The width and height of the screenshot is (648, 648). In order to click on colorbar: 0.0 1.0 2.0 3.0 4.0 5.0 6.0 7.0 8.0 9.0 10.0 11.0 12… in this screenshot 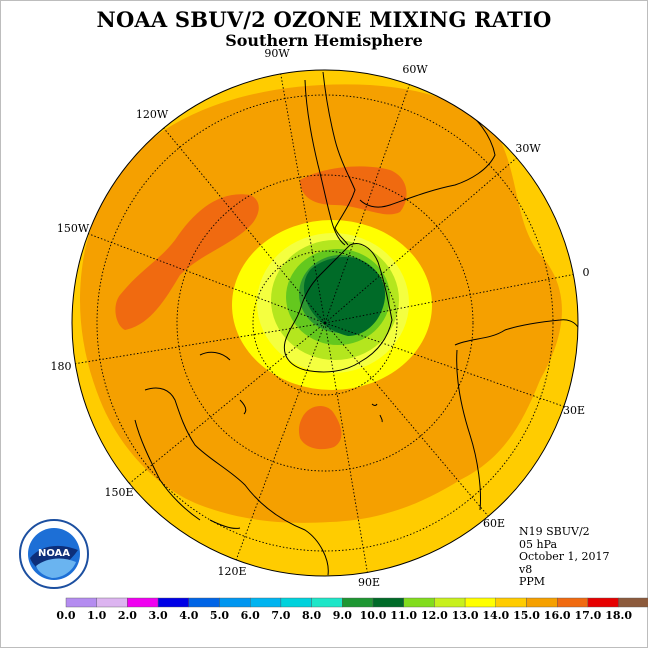, I will do `click(352, 609)`.